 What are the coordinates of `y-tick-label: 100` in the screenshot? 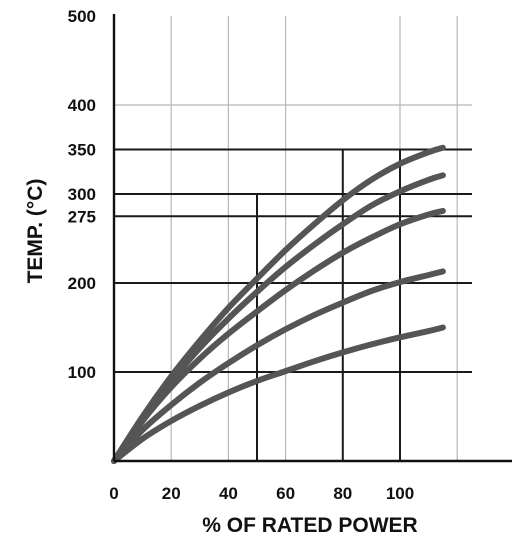 It's located at (82, 372).